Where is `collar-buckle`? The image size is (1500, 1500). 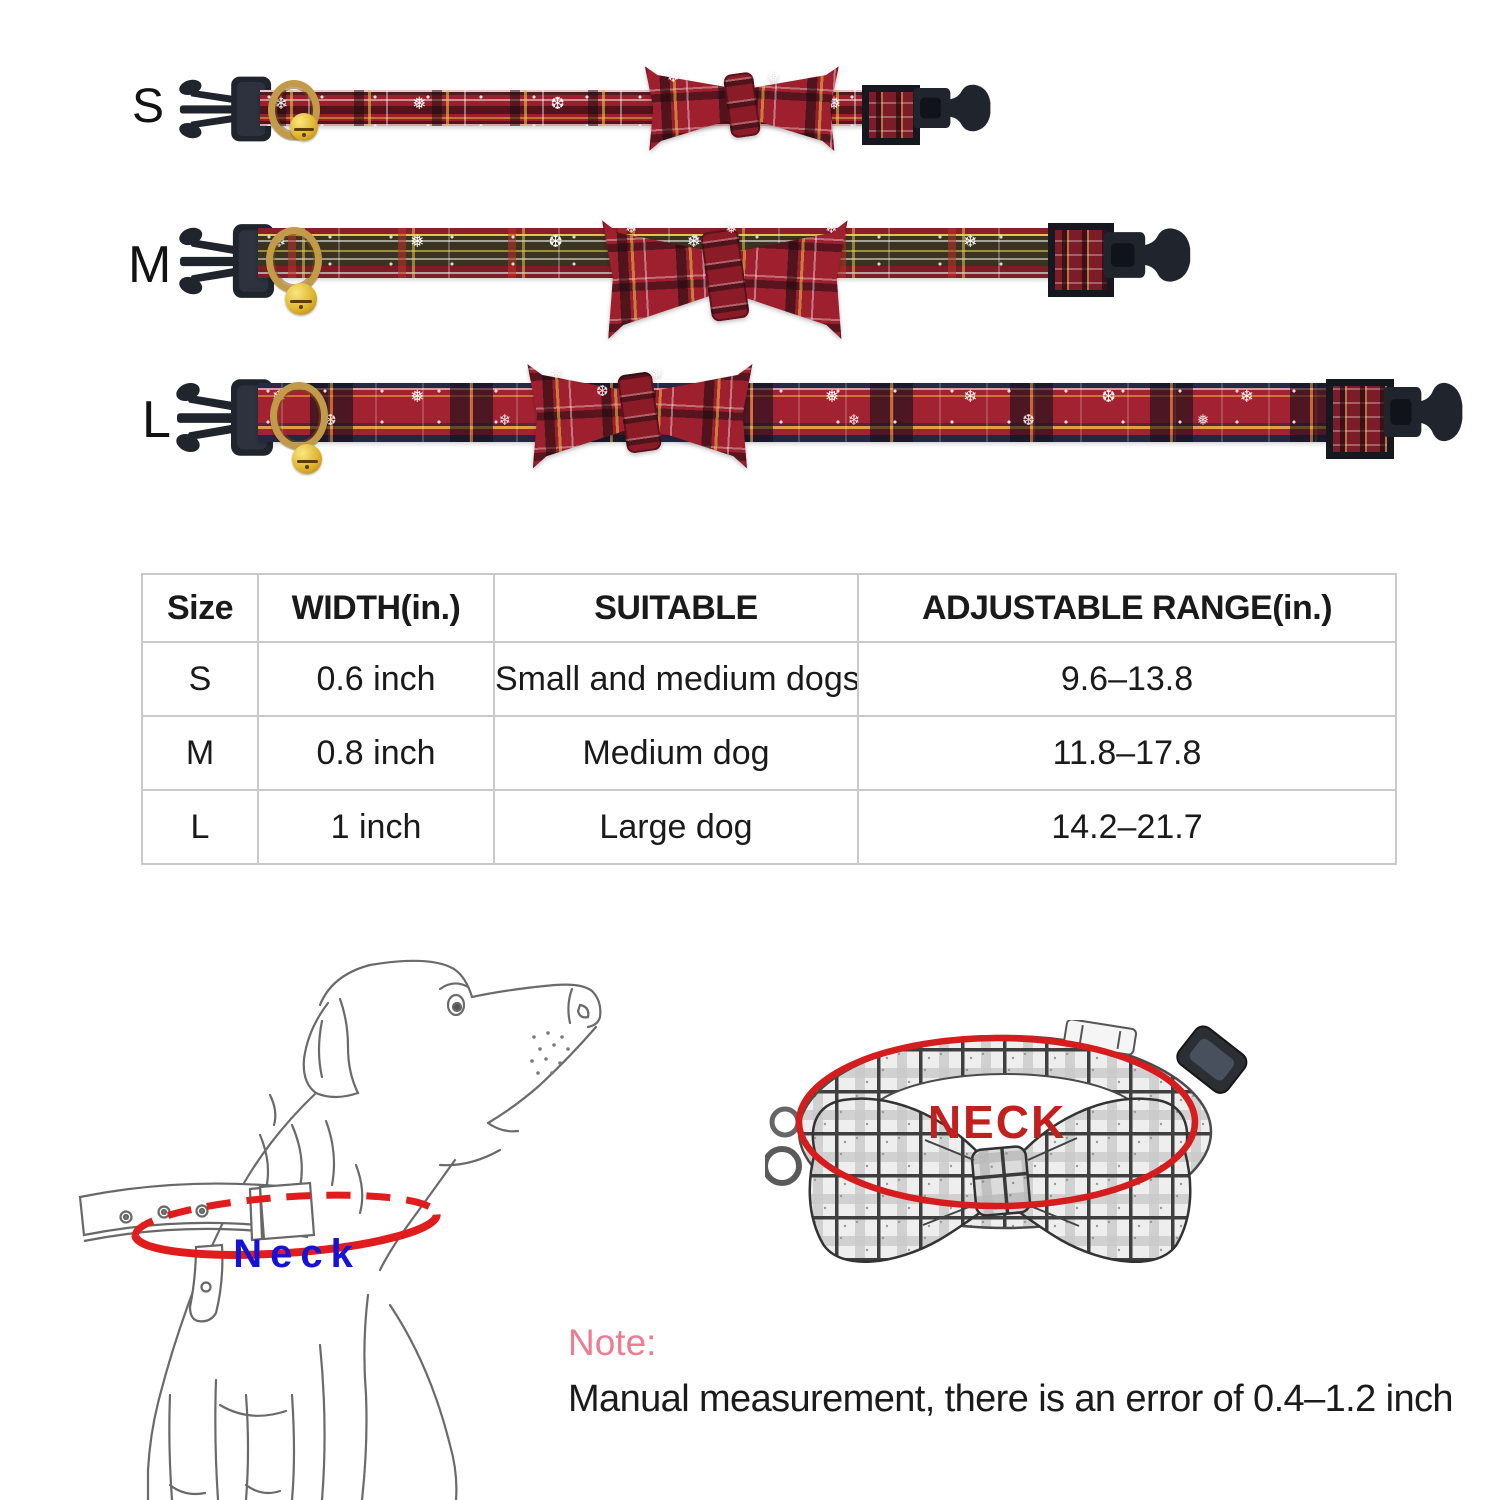
collar-buckle is located at coordinates (1212, 1059).